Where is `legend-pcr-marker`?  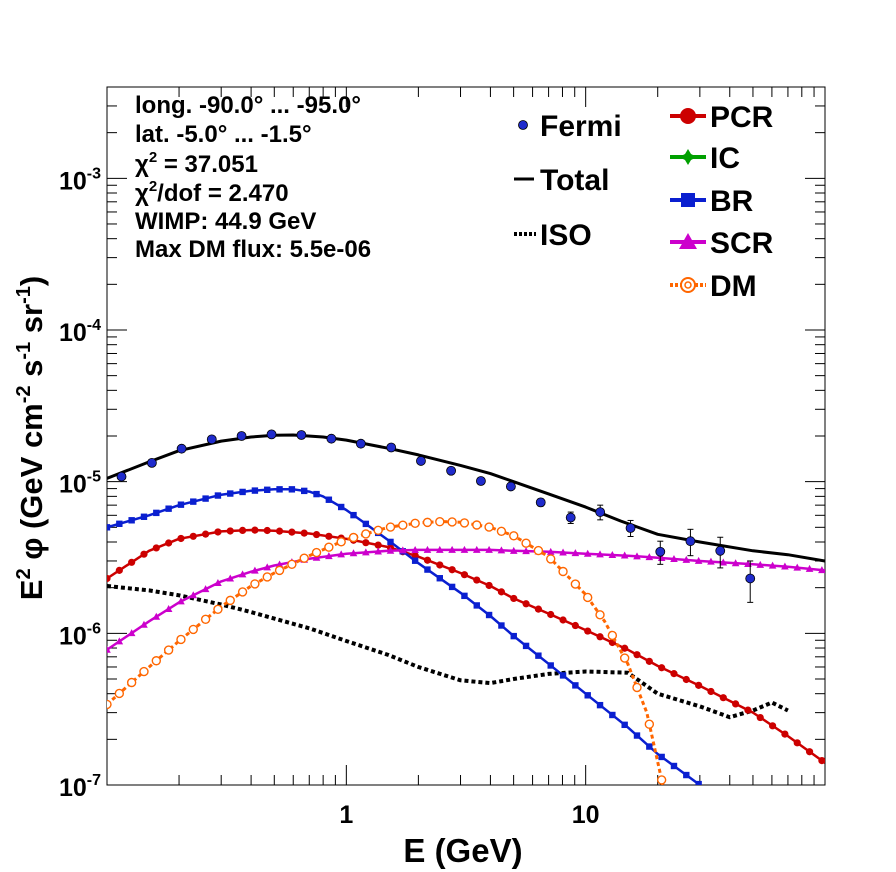 legend-pcr-marker is located at coordinates (688, 116).